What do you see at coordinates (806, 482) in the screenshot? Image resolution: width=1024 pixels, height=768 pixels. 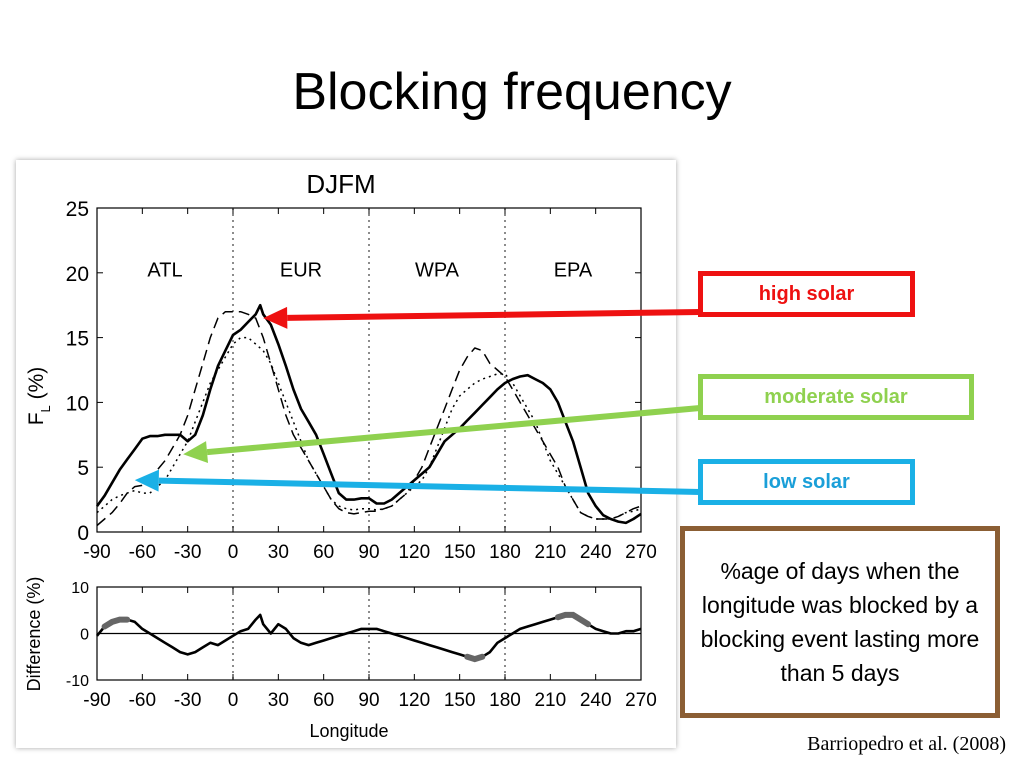 I see `low-solar-label: low solar` at bounding box center [806, 482].